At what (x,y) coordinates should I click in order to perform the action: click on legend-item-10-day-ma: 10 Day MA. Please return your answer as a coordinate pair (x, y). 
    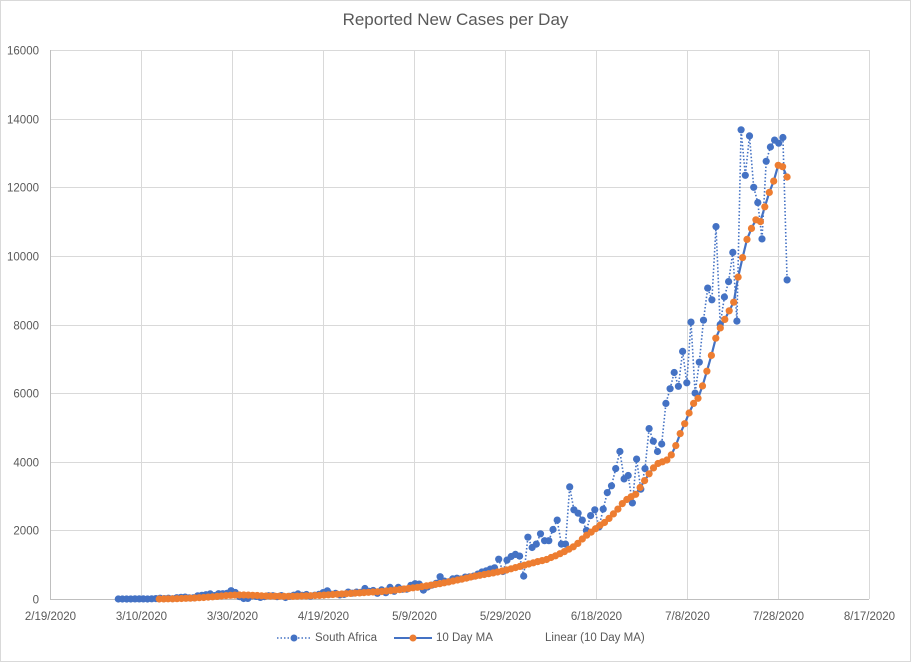
    Looking at the image, I should click on (443, 638).